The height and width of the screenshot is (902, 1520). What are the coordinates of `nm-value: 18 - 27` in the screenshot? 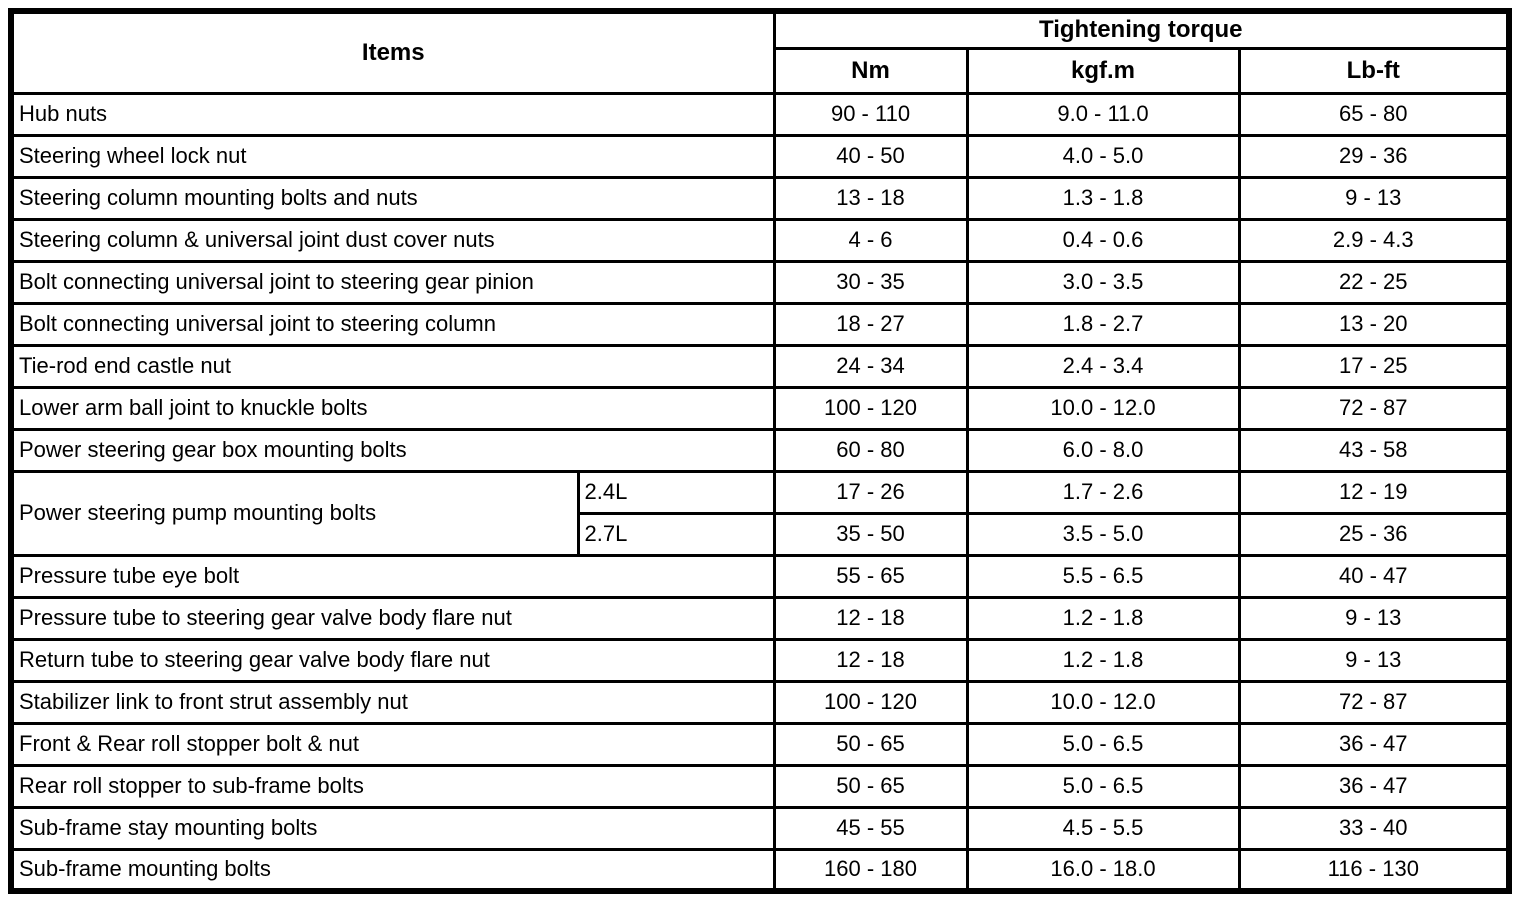 It's located at (870, 324).